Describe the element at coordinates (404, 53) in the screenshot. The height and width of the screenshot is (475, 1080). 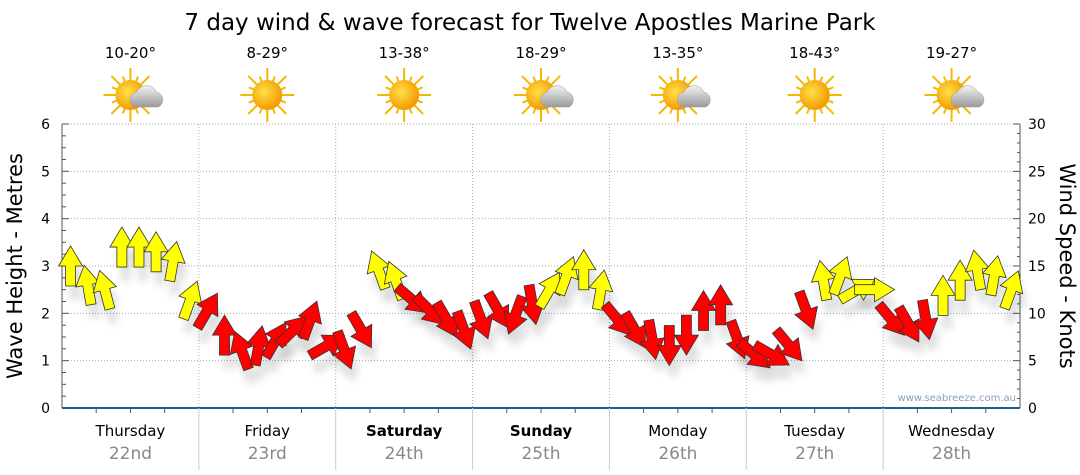
I see `temperature-range: 13-38°` at that location.